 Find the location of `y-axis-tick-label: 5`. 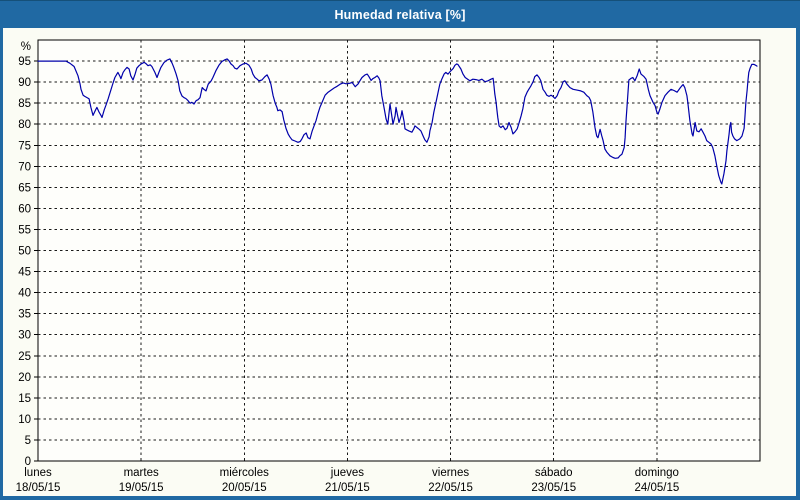

y-axis-tick-label: 5 is located at coordinates (28, 441).